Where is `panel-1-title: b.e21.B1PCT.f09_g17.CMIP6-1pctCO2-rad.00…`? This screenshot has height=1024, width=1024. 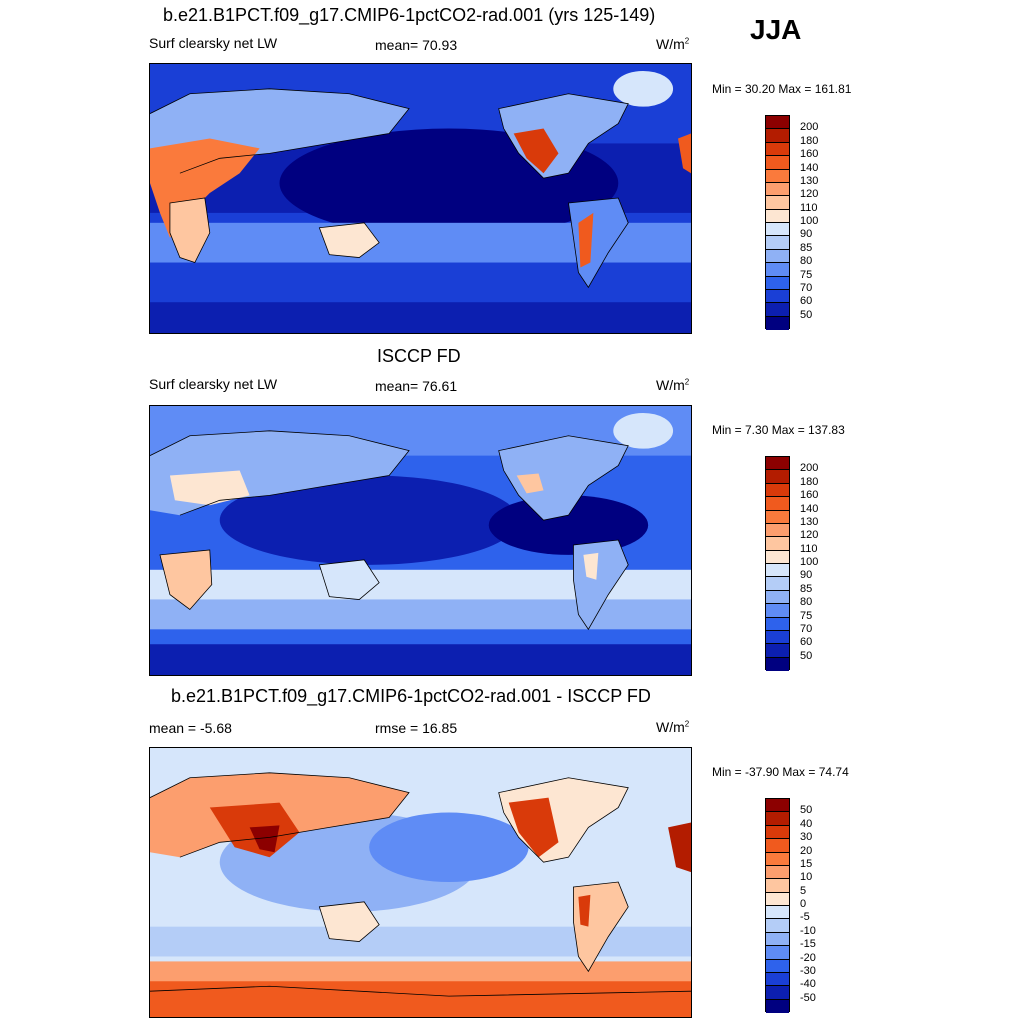 panel-1-title: b.e21.B1PCT.f09_g17.CMIP6-1pctCO2-rad.00… is located at coordinates (409, 15).